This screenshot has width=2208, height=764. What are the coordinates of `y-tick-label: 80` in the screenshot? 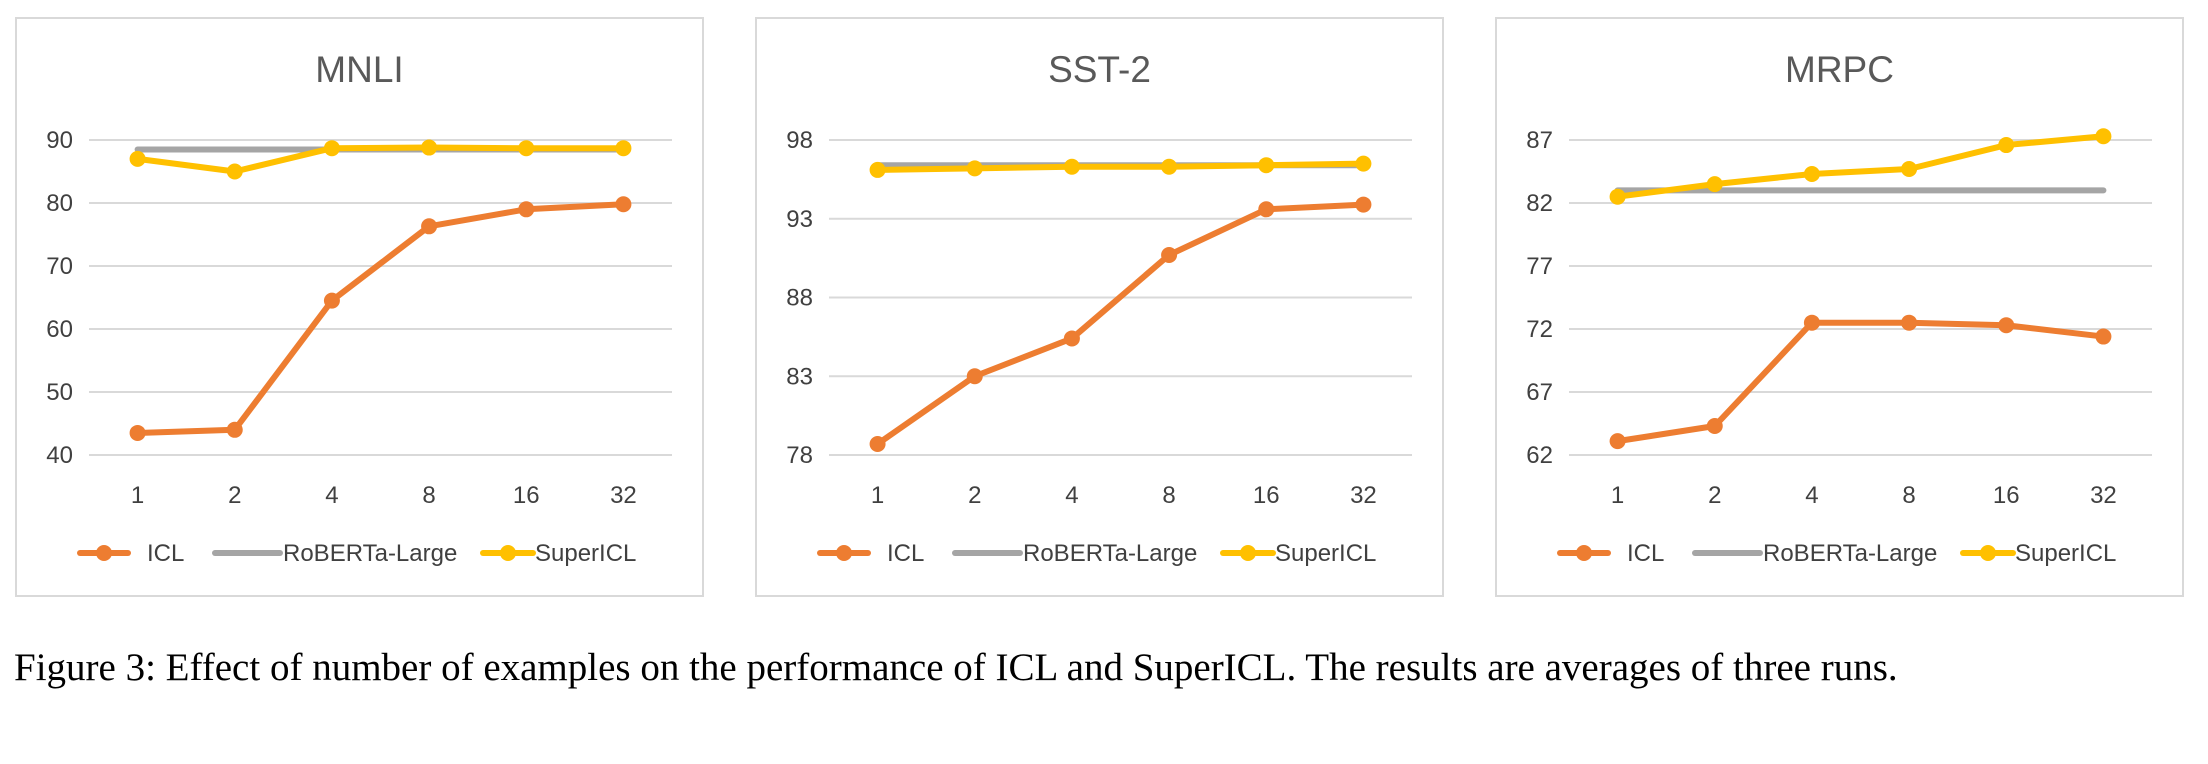 It's located at (59, 203).